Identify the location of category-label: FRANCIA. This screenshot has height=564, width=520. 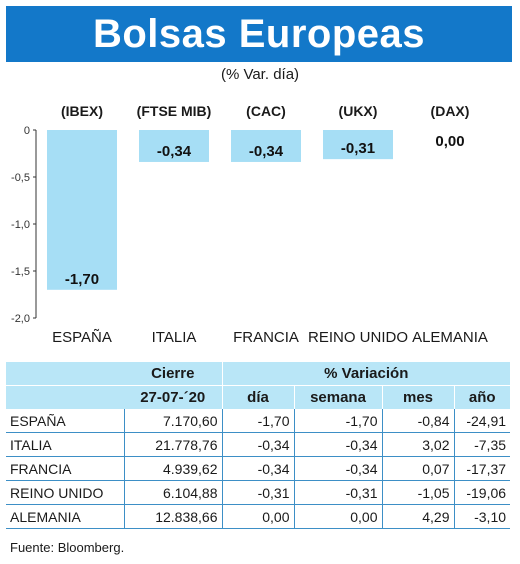
(266, 337).